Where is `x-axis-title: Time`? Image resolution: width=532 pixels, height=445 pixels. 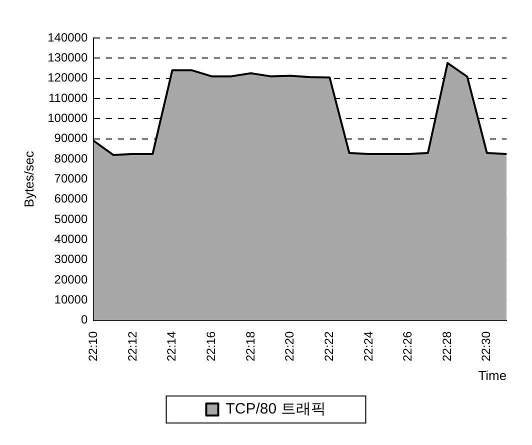 x-axis-title: Time is located at coordinates (492, 375).